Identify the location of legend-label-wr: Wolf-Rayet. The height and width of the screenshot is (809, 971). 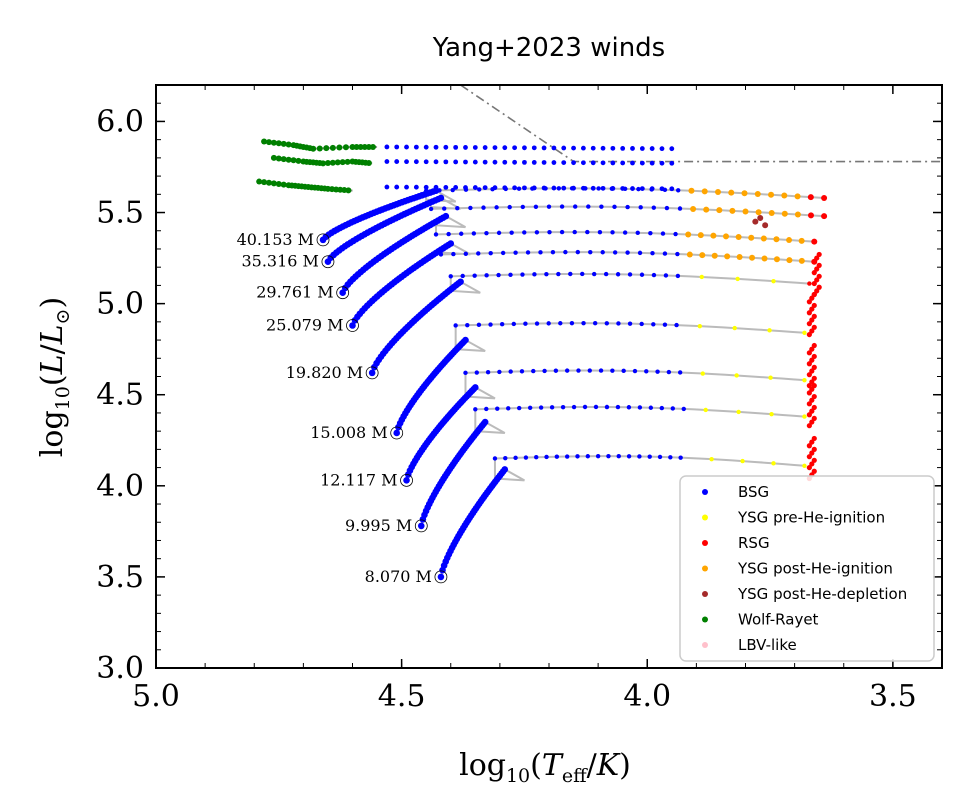
(778, 620).